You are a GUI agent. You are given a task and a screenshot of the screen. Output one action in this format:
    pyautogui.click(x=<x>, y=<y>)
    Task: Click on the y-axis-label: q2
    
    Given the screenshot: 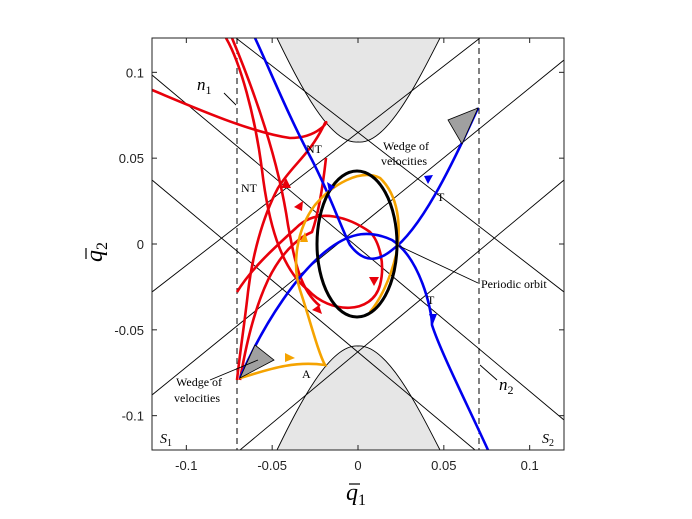 What is the action you would take?
    pyautogui.click(x=96, y=252)
    